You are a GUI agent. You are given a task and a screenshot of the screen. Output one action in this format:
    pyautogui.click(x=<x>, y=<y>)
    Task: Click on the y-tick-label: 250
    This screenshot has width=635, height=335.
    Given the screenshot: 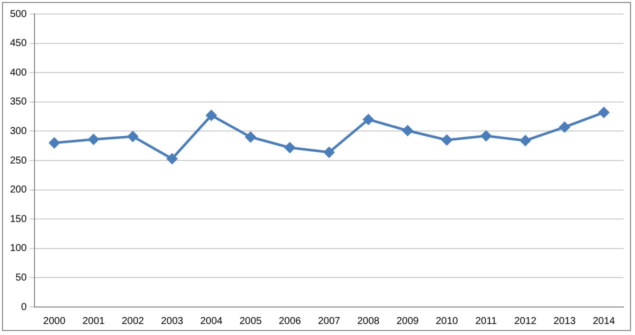 What is the action you would take?
    pyautogui.click(x=19, y=160)
    